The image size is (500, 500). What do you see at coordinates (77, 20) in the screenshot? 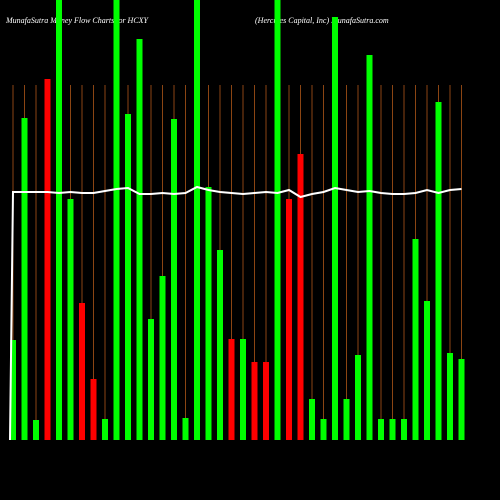
I see `chart-title: MunafaSutra Money Flow Charts for HCXY` at bounding box center [77, 20].